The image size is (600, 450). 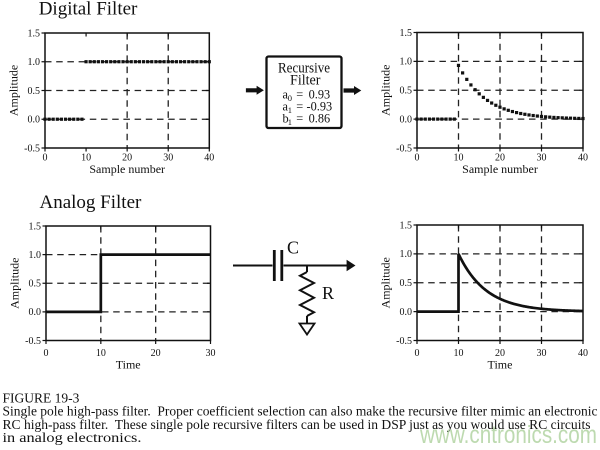 What do you see at coordinates (41, 397) in the screenshot?
I see `svg-text: FIGURE 19-3` at bounding box center [41, 397].